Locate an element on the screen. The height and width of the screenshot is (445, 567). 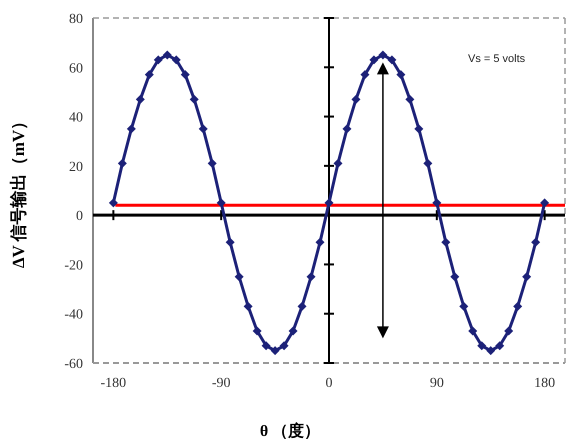
y-tick-label: -20 is located at coordinates (73, 266).